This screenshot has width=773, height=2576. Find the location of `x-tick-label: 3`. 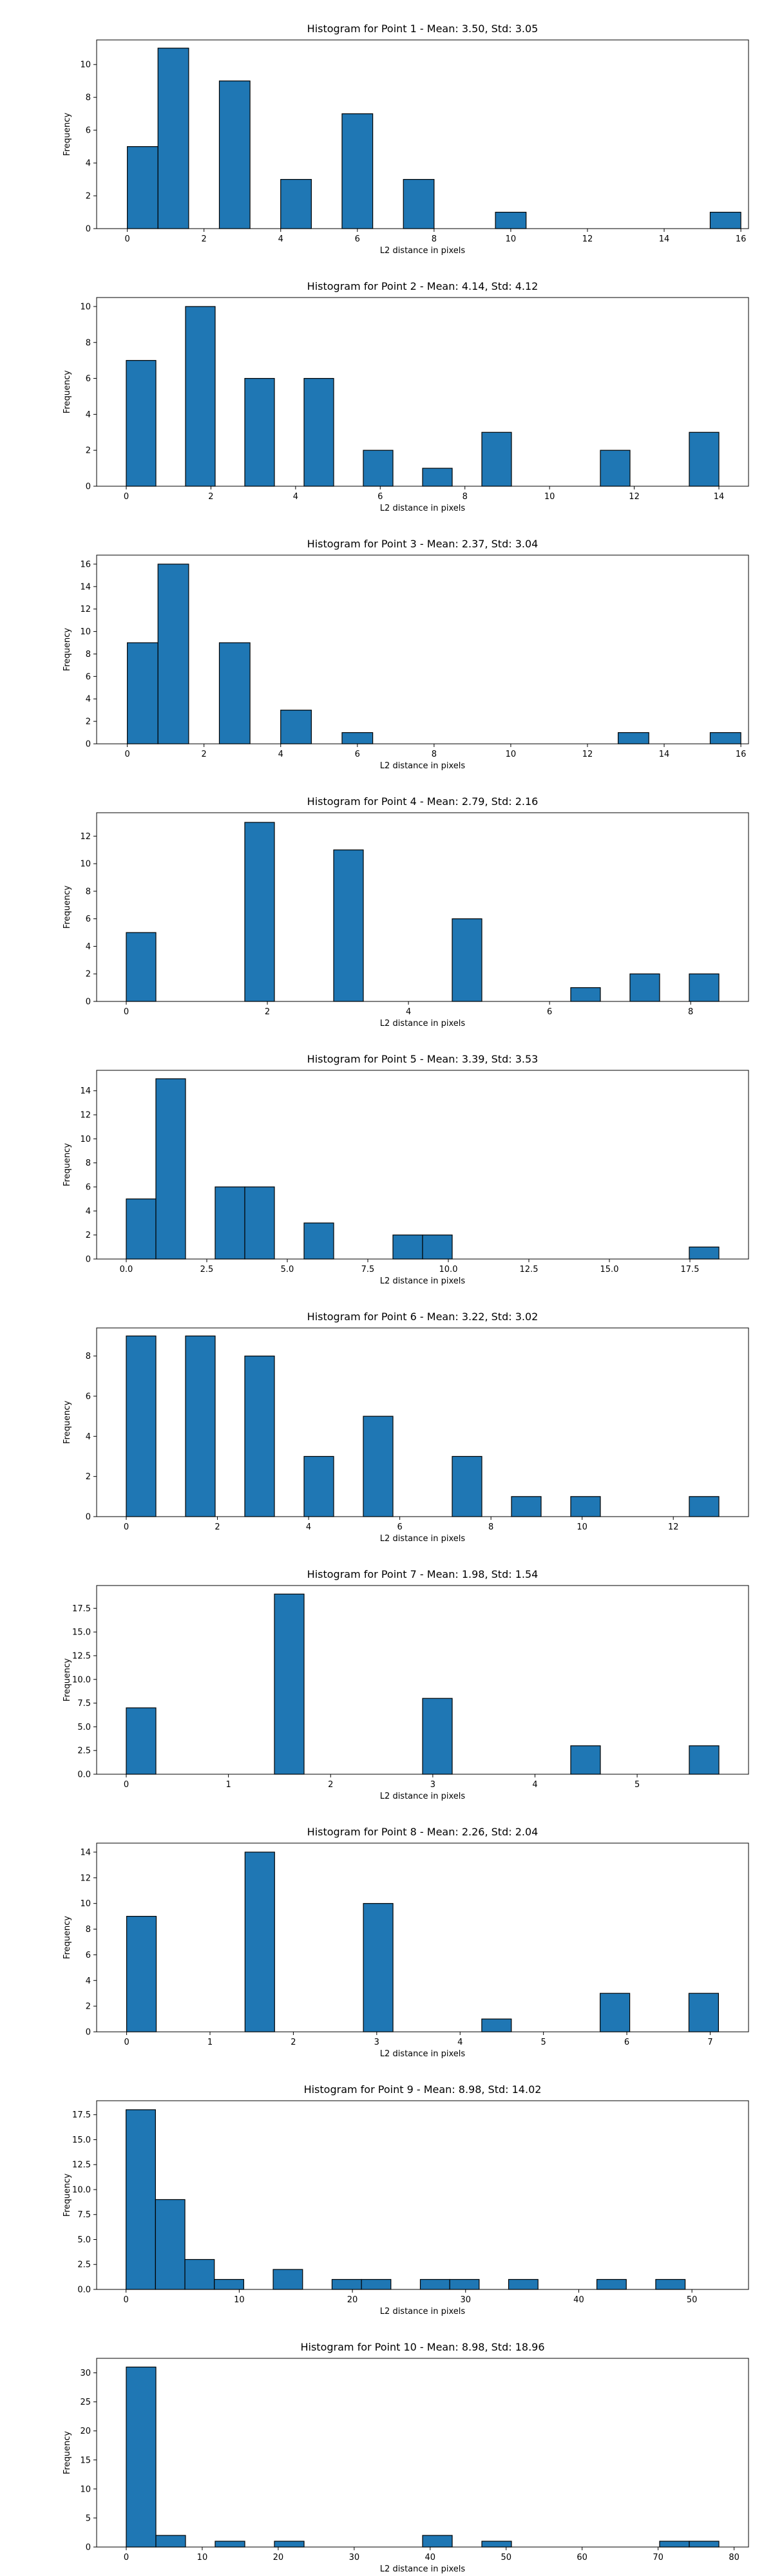

x-tick-label: 3 is located at coordinates (377, 2043).